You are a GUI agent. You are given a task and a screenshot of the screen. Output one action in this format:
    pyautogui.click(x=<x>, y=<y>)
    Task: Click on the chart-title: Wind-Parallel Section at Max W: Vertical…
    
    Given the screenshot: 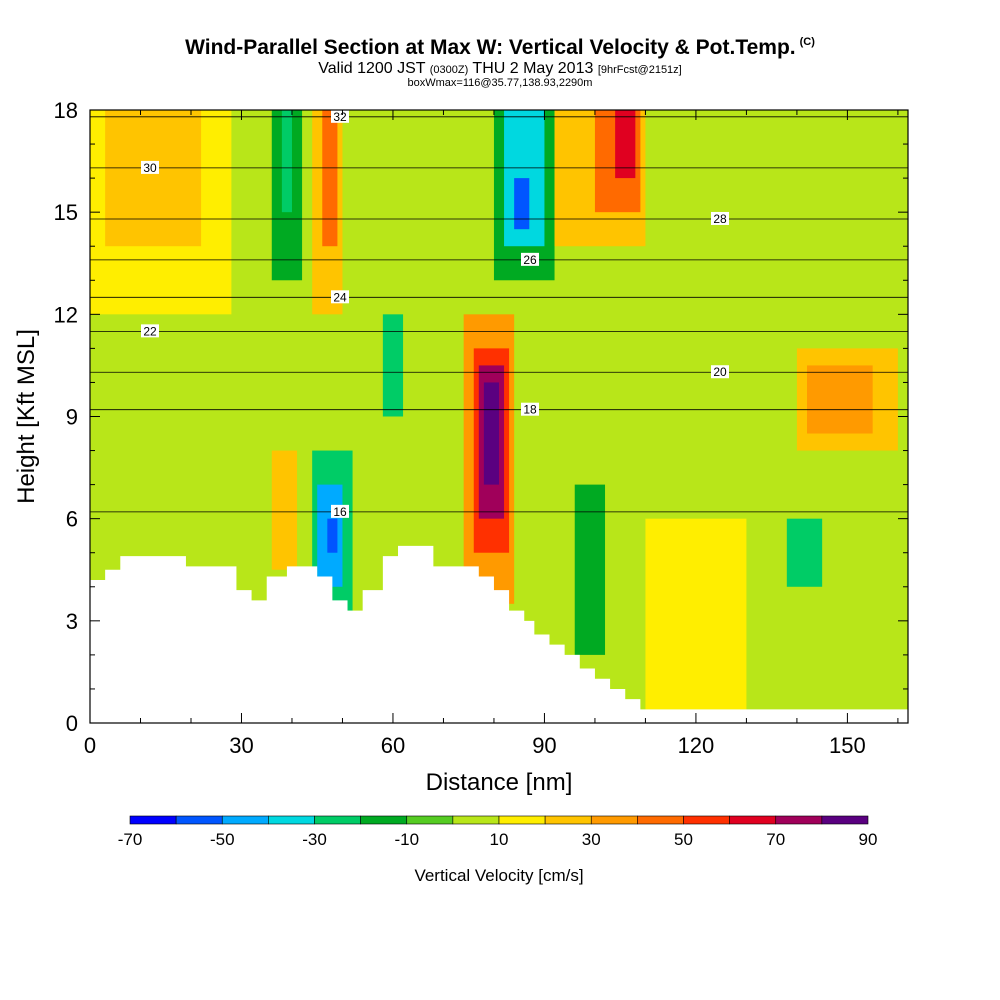 What is the action you would take?
    pyautogui.click(x=500, y=48)
    